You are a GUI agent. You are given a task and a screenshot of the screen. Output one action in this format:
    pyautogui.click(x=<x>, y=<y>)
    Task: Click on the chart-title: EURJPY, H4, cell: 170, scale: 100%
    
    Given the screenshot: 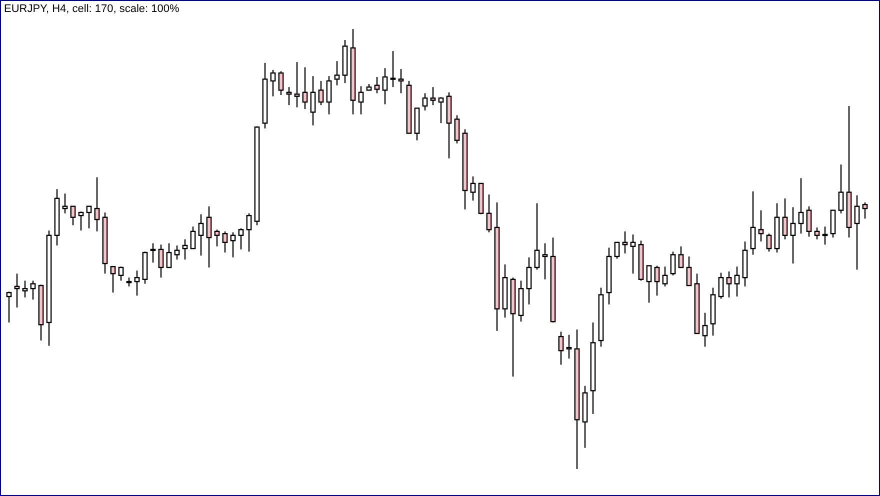 What is the action you would take?
    pyautogui.click(x=92, y=9)
    